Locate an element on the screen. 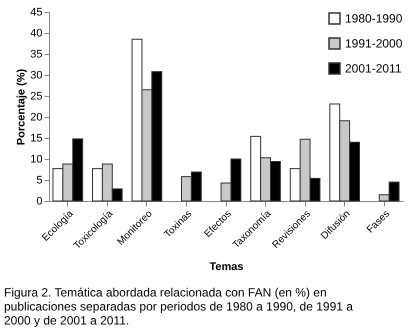  y-tick-label: 40 is located at coordinates (36, 34).